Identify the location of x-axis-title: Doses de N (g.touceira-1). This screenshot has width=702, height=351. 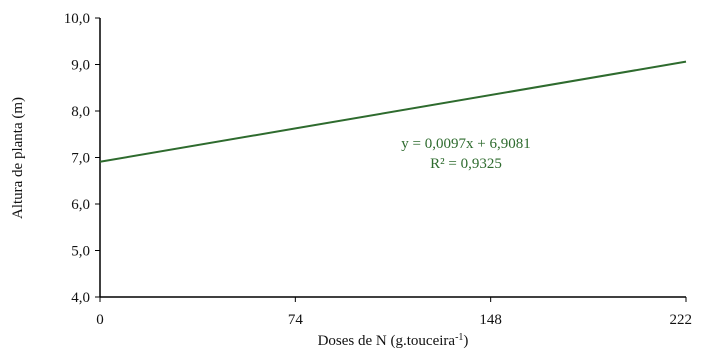
(393, 341).